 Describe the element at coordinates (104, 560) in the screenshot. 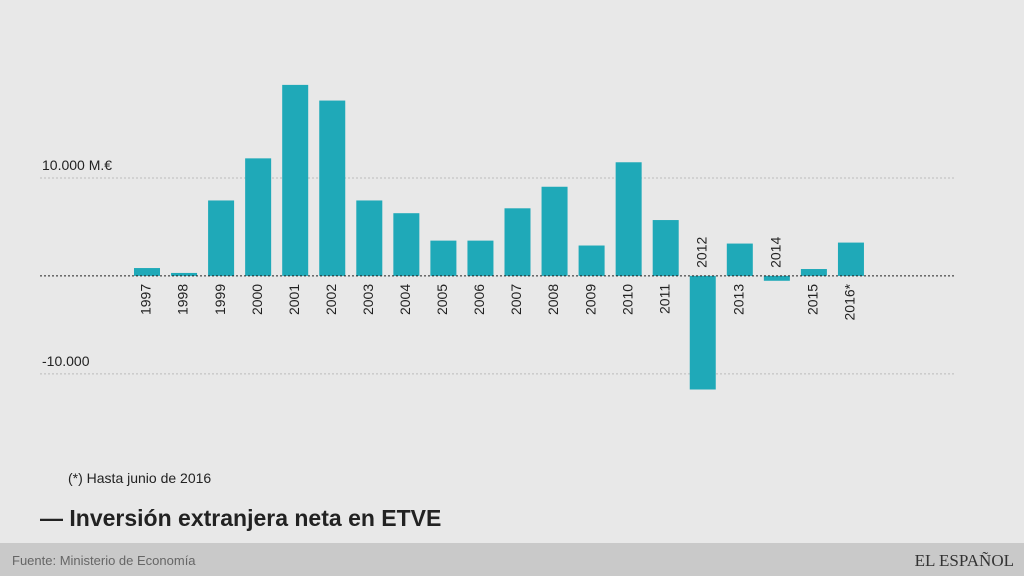

I see `source: Fuente: Ministerio de Economía` at that location.